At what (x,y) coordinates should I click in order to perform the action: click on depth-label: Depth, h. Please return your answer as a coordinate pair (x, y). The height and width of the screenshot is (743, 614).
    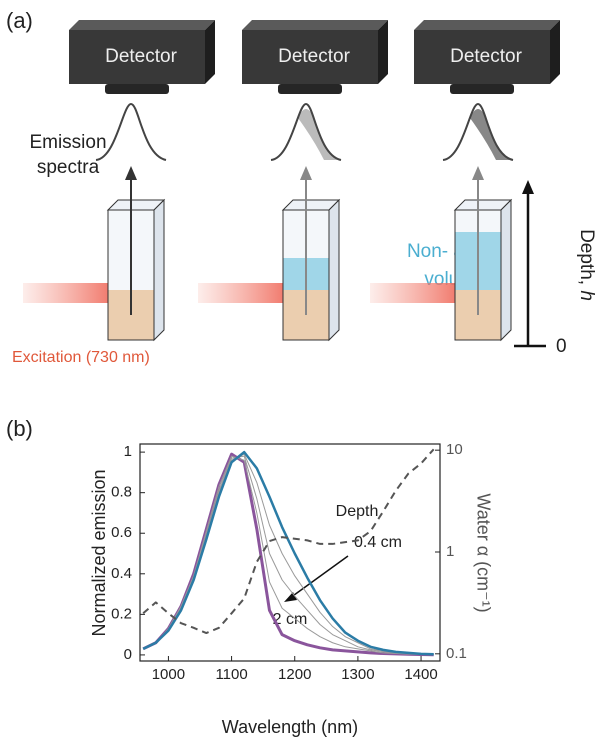
    Looking at the image, I should click on (586, 265).